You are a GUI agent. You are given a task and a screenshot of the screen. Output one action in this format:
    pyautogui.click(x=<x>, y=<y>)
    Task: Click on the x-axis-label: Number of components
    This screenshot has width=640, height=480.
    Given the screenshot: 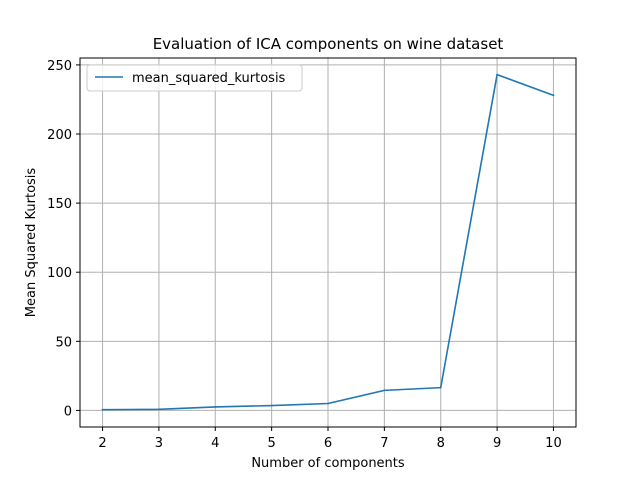 What is the action you would take?
    pyautogui.click(x=328, y=463)
    